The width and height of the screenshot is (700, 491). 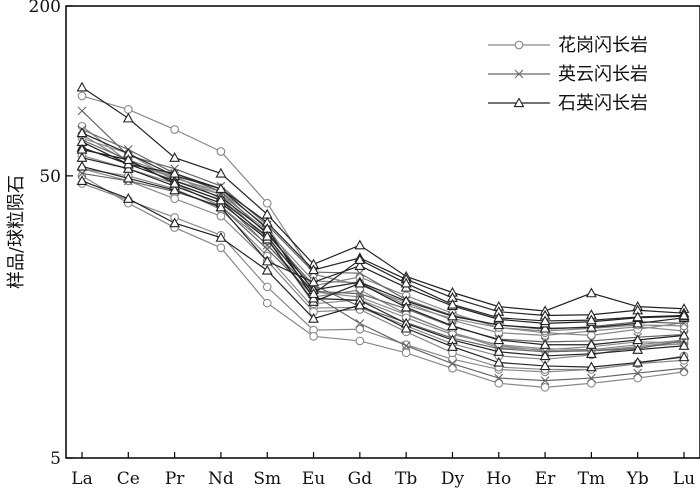 I want to click on x-tick-label: Lu, so click(x=684, y=479).